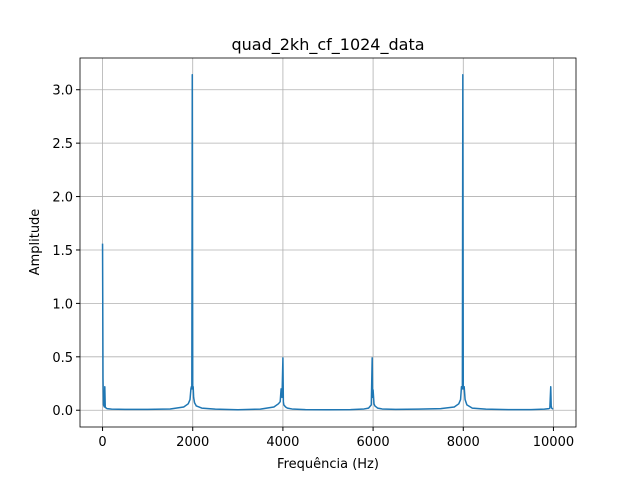  I want to click on x-tick-label: 0, so click(102, 442).